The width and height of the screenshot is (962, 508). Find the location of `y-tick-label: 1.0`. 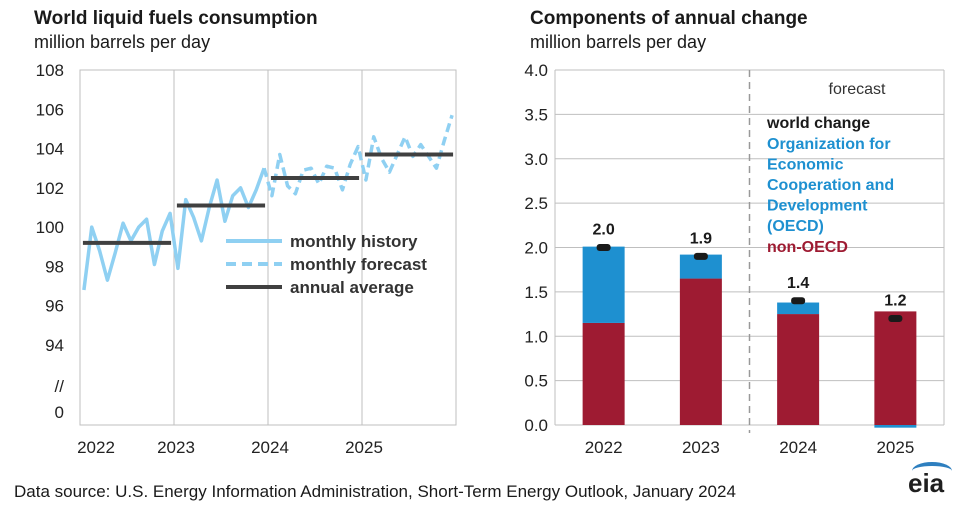

y-tick-label: 1.0 is located at coordinates (536, 336).